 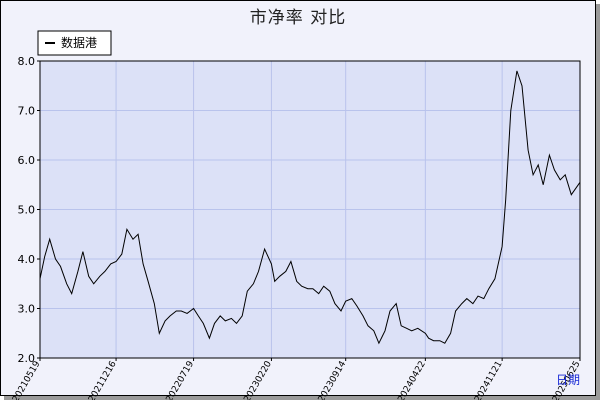 I want to click on chart-title: 市净率 对比, so click(x=298, y=18).